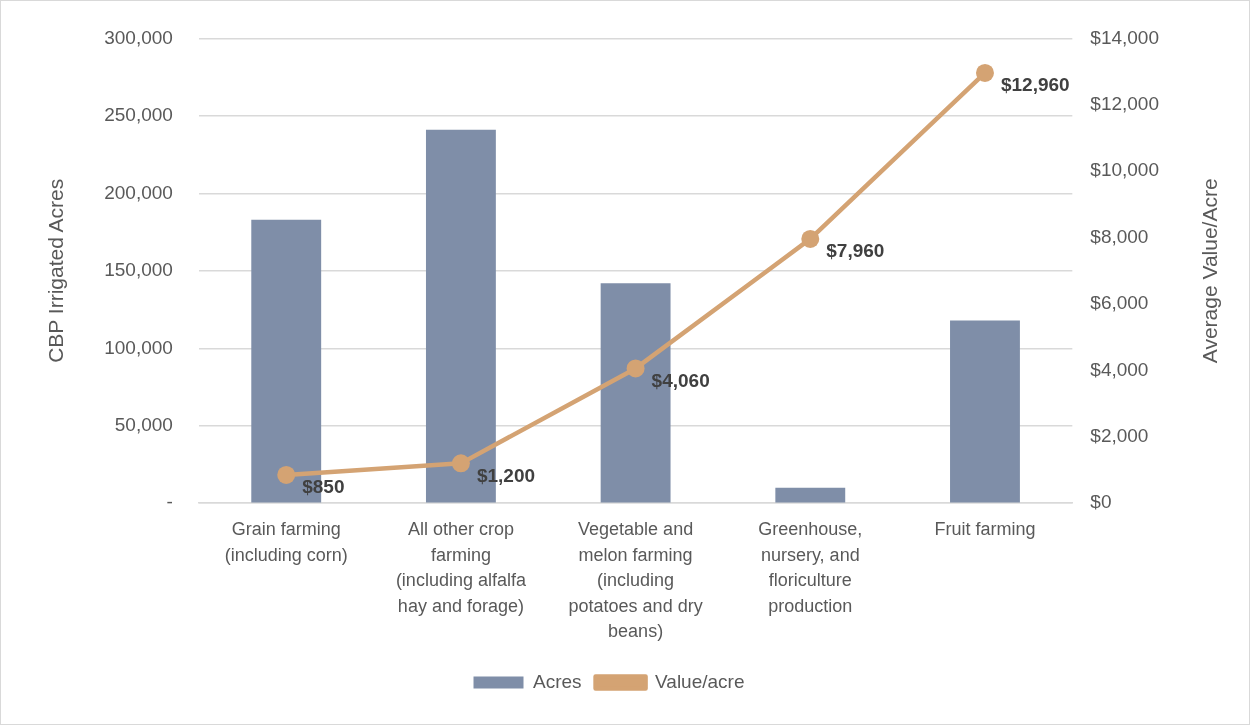  What do you see at coordinates (1125, 37) in the screenshot?
I see `y2-tick-label: $14,000` at bounding box center [1125, 37].